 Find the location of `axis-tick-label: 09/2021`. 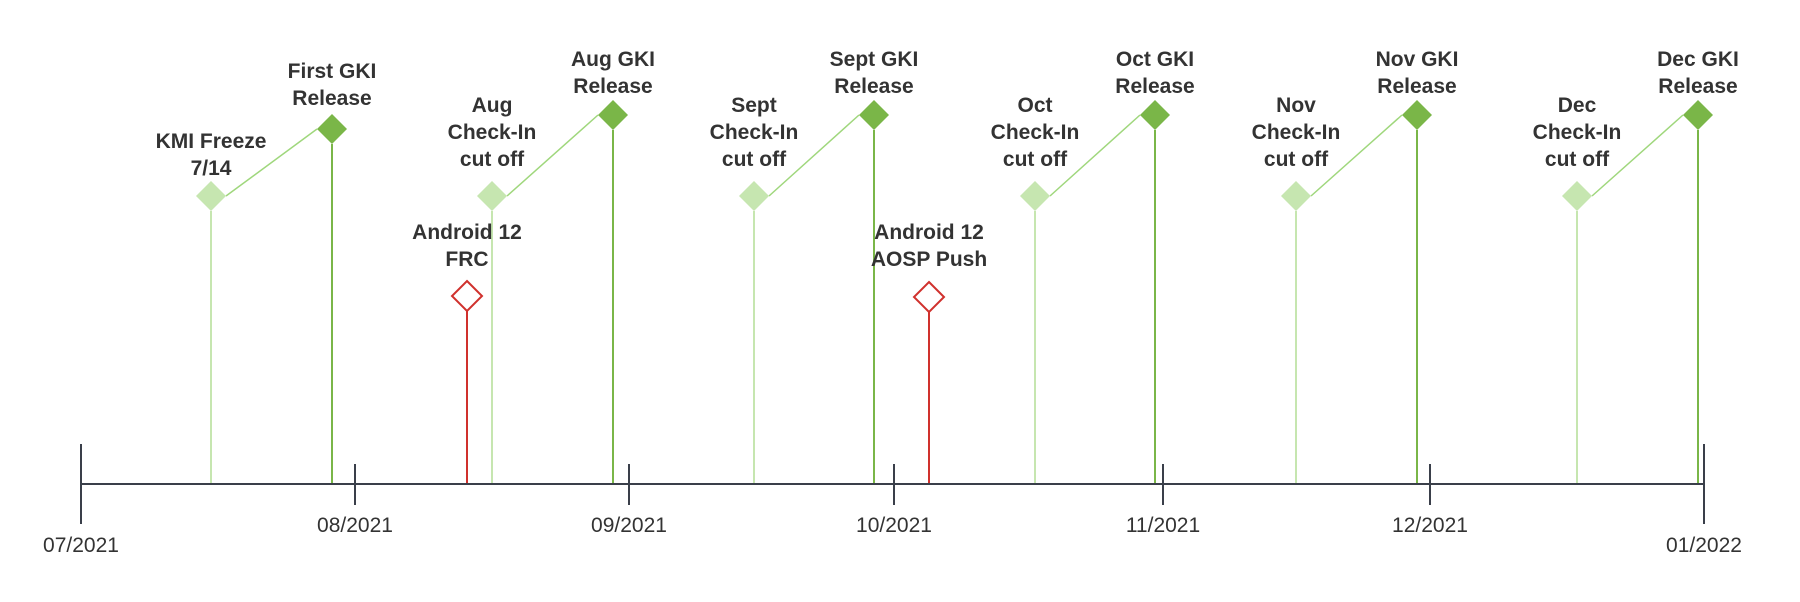

axis-tick-label: 09/2021 is located at coordinates (629, 525).